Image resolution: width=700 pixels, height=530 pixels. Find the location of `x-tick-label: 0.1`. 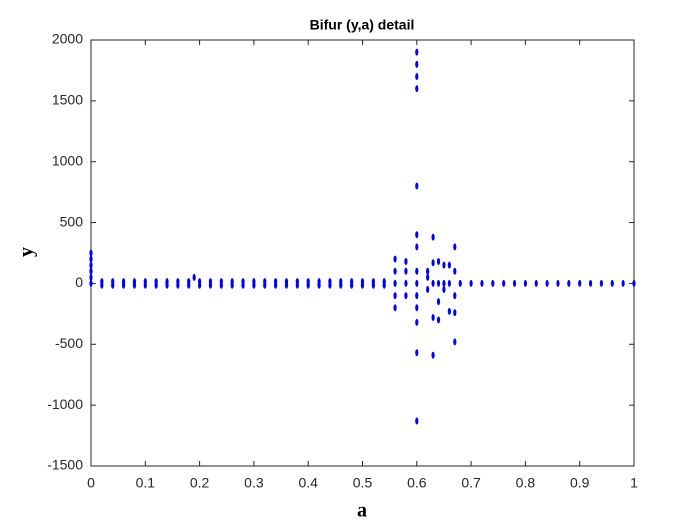

x-tick-label: 0.1 is located at coordinates (146, 483).